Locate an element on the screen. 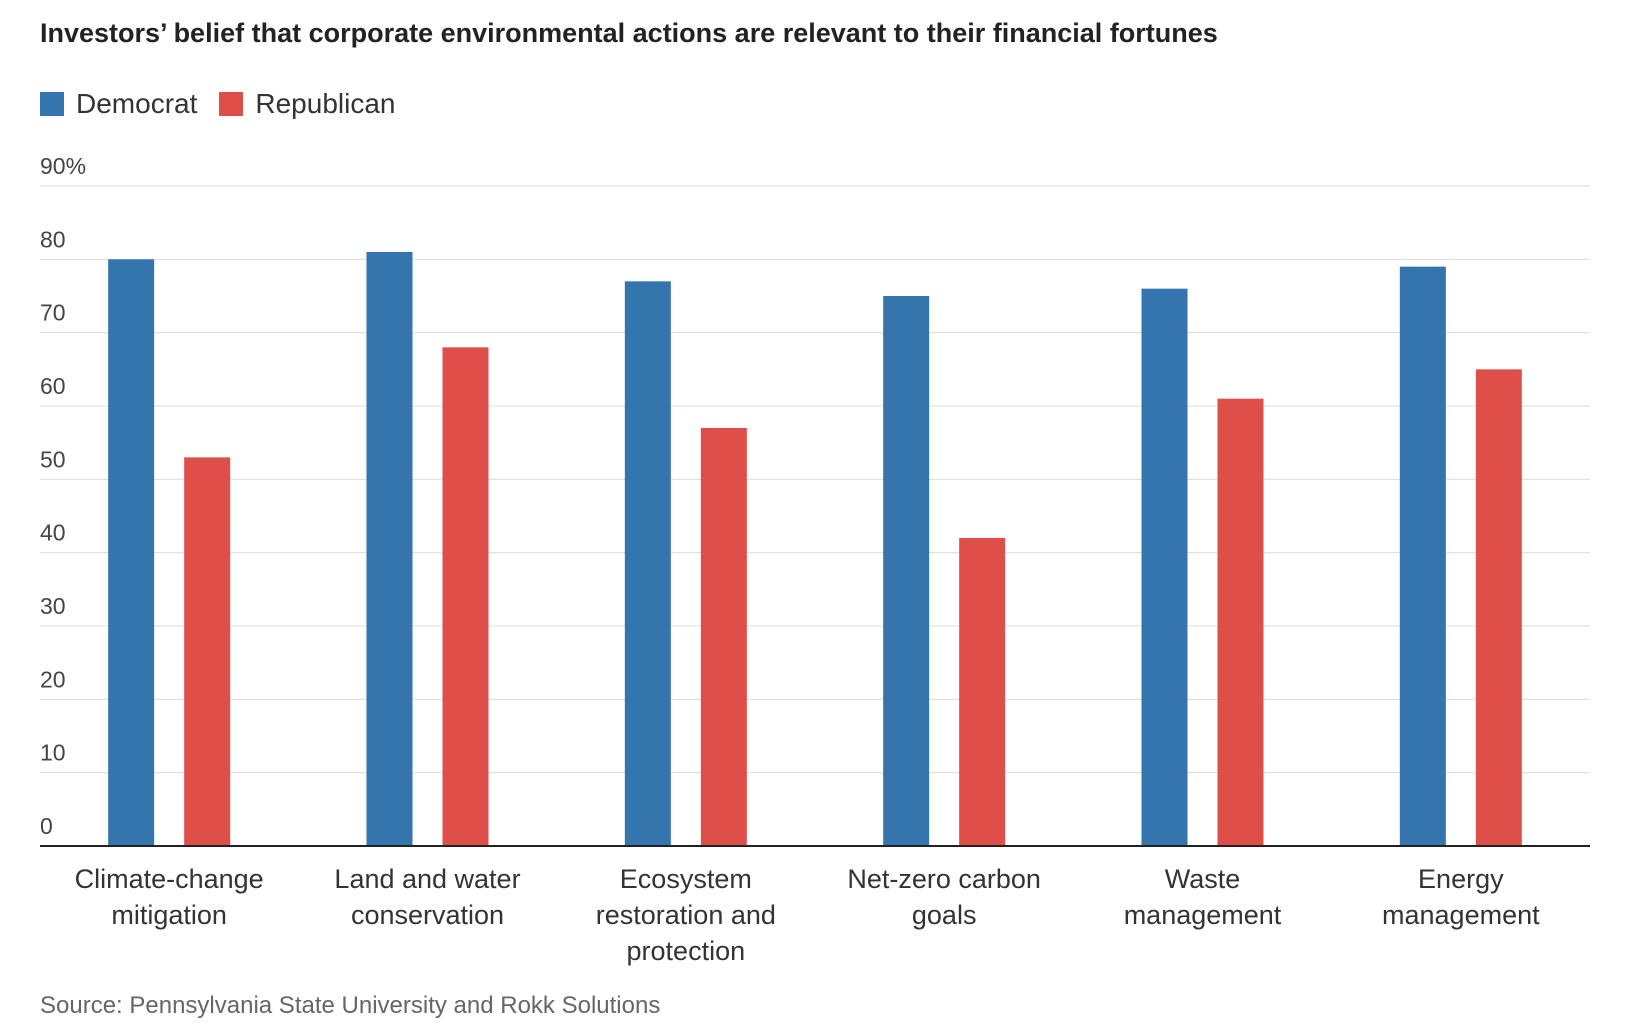 Image resolution: width=1630 pixels, height=1036 pixels. x-category-label-2: Ecosystem restoration and protection is located at coordinates (686, 915).